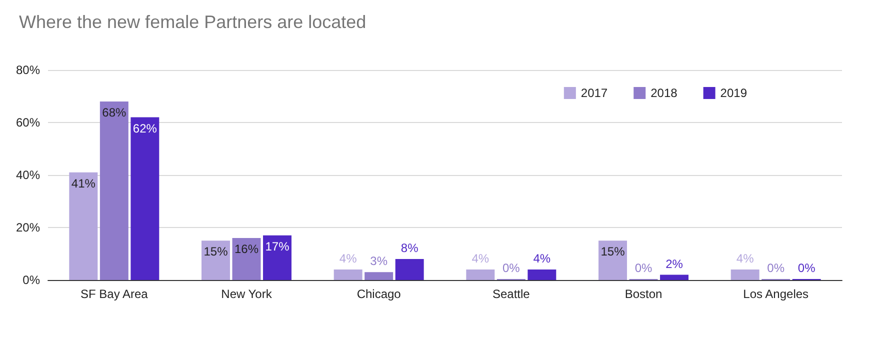  What do you see at coordinates (643, 294) in the screenshot?
I see `x-tick-label: Boston` at bounding box center [643, 294].